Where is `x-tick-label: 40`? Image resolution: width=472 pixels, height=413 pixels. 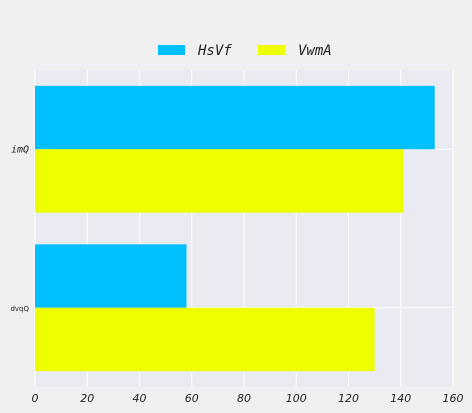
x-tick-label: 40 is located at coordinates (140, 398).